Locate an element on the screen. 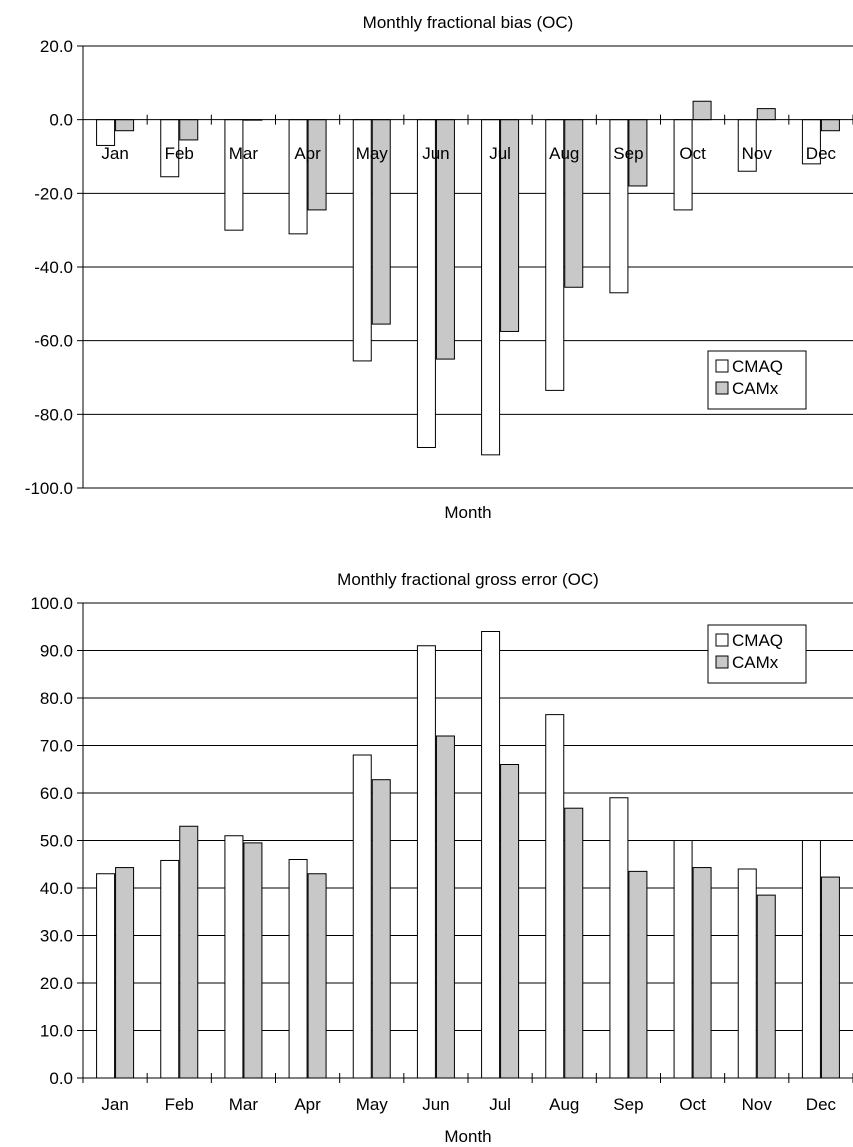  y-tick-label: -80.0 is located at coordinates (53, 414).